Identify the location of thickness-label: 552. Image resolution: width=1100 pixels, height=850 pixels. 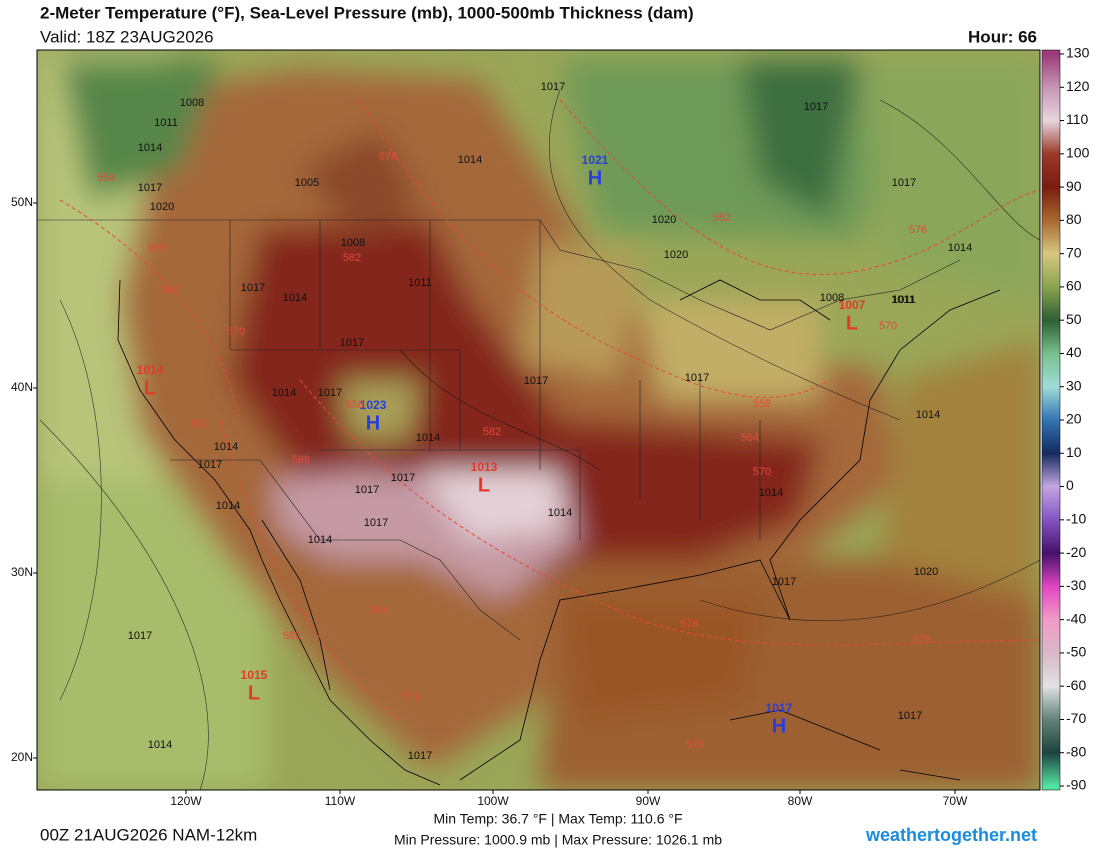
(722, 218).